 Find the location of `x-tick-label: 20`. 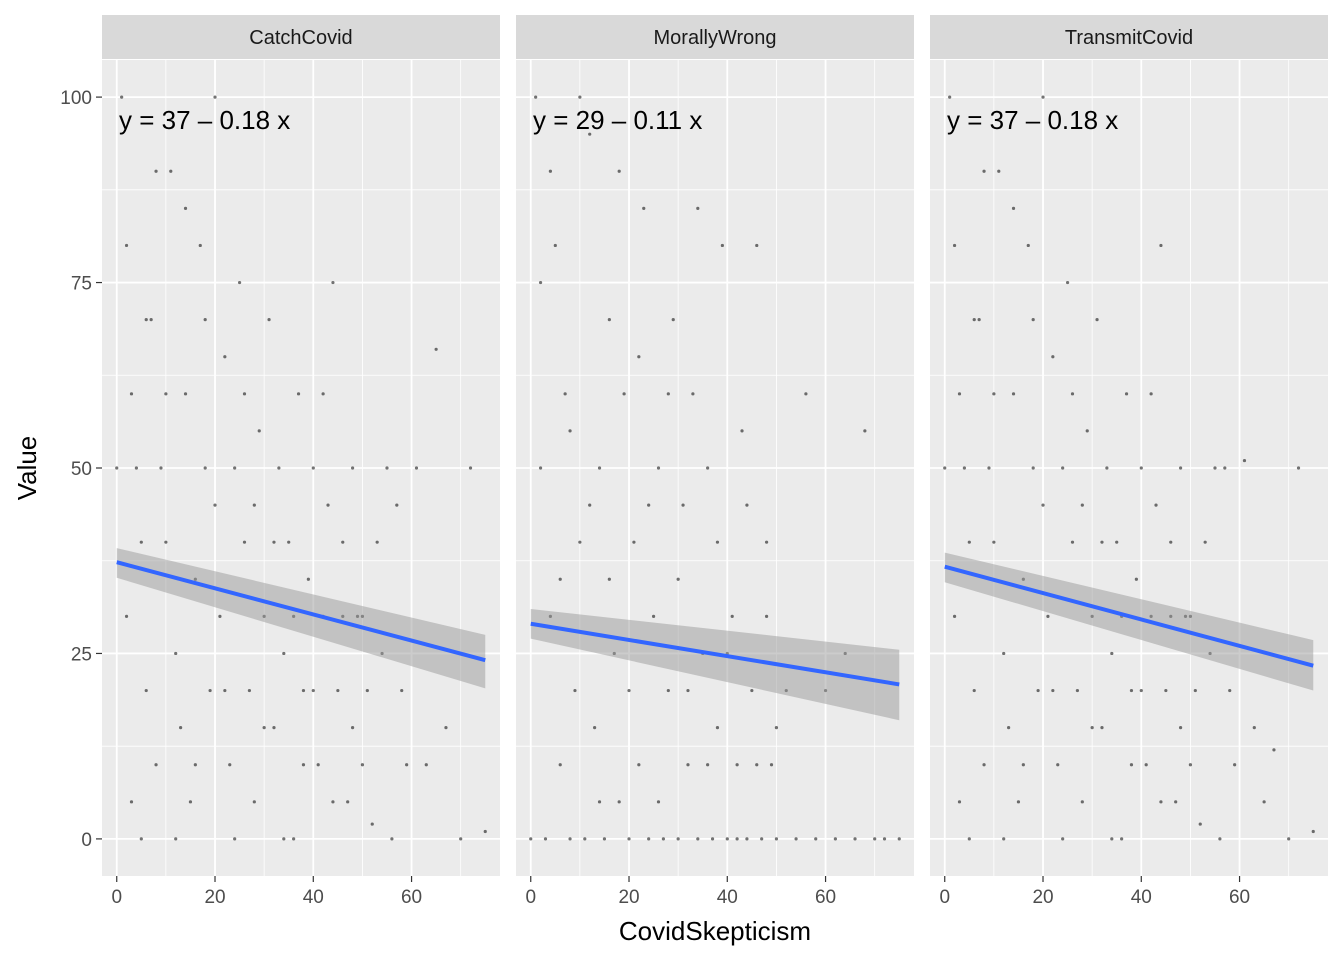

x-tick-label: 20 is located at coordinates (214, 897).